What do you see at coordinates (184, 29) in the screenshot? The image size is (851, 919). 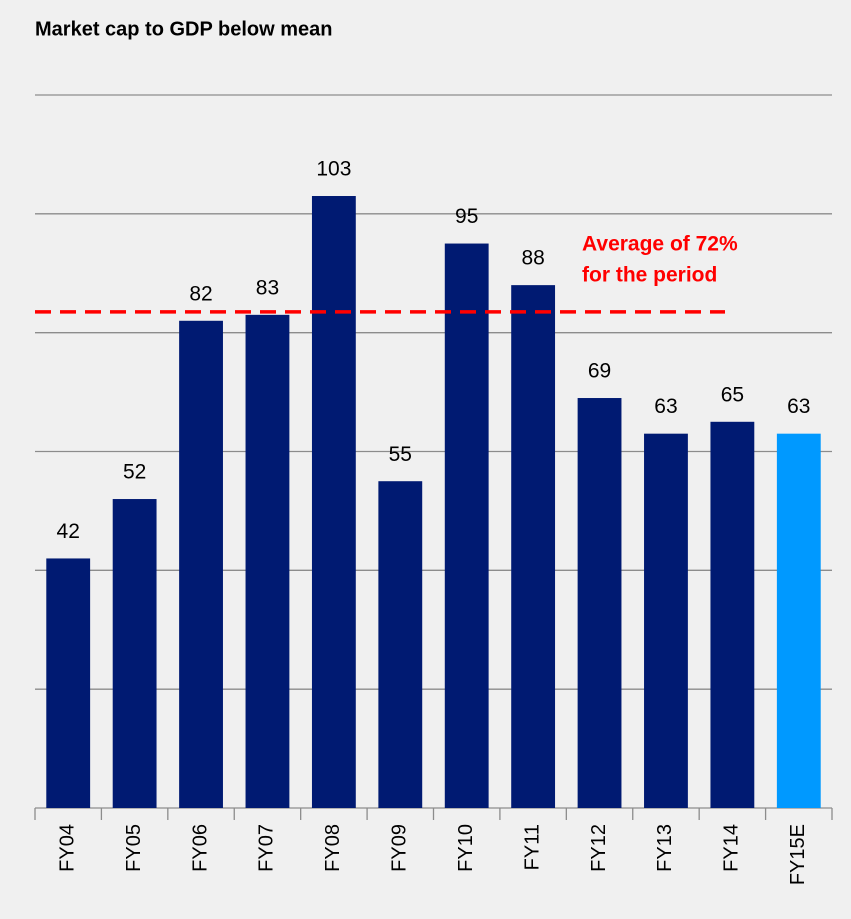 I see `chart-title: Market cap to GDP below mean` at bounding box center [184, 29].